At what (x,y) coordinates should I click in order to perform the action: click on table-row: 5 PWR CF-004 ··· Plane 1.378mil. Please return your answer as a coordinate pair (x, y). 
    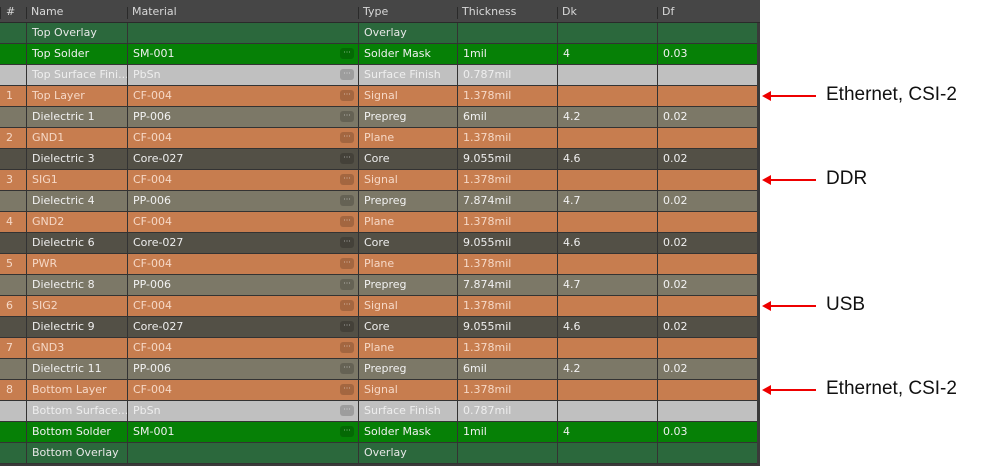
    Looking at the image, I should click on (378, 264).